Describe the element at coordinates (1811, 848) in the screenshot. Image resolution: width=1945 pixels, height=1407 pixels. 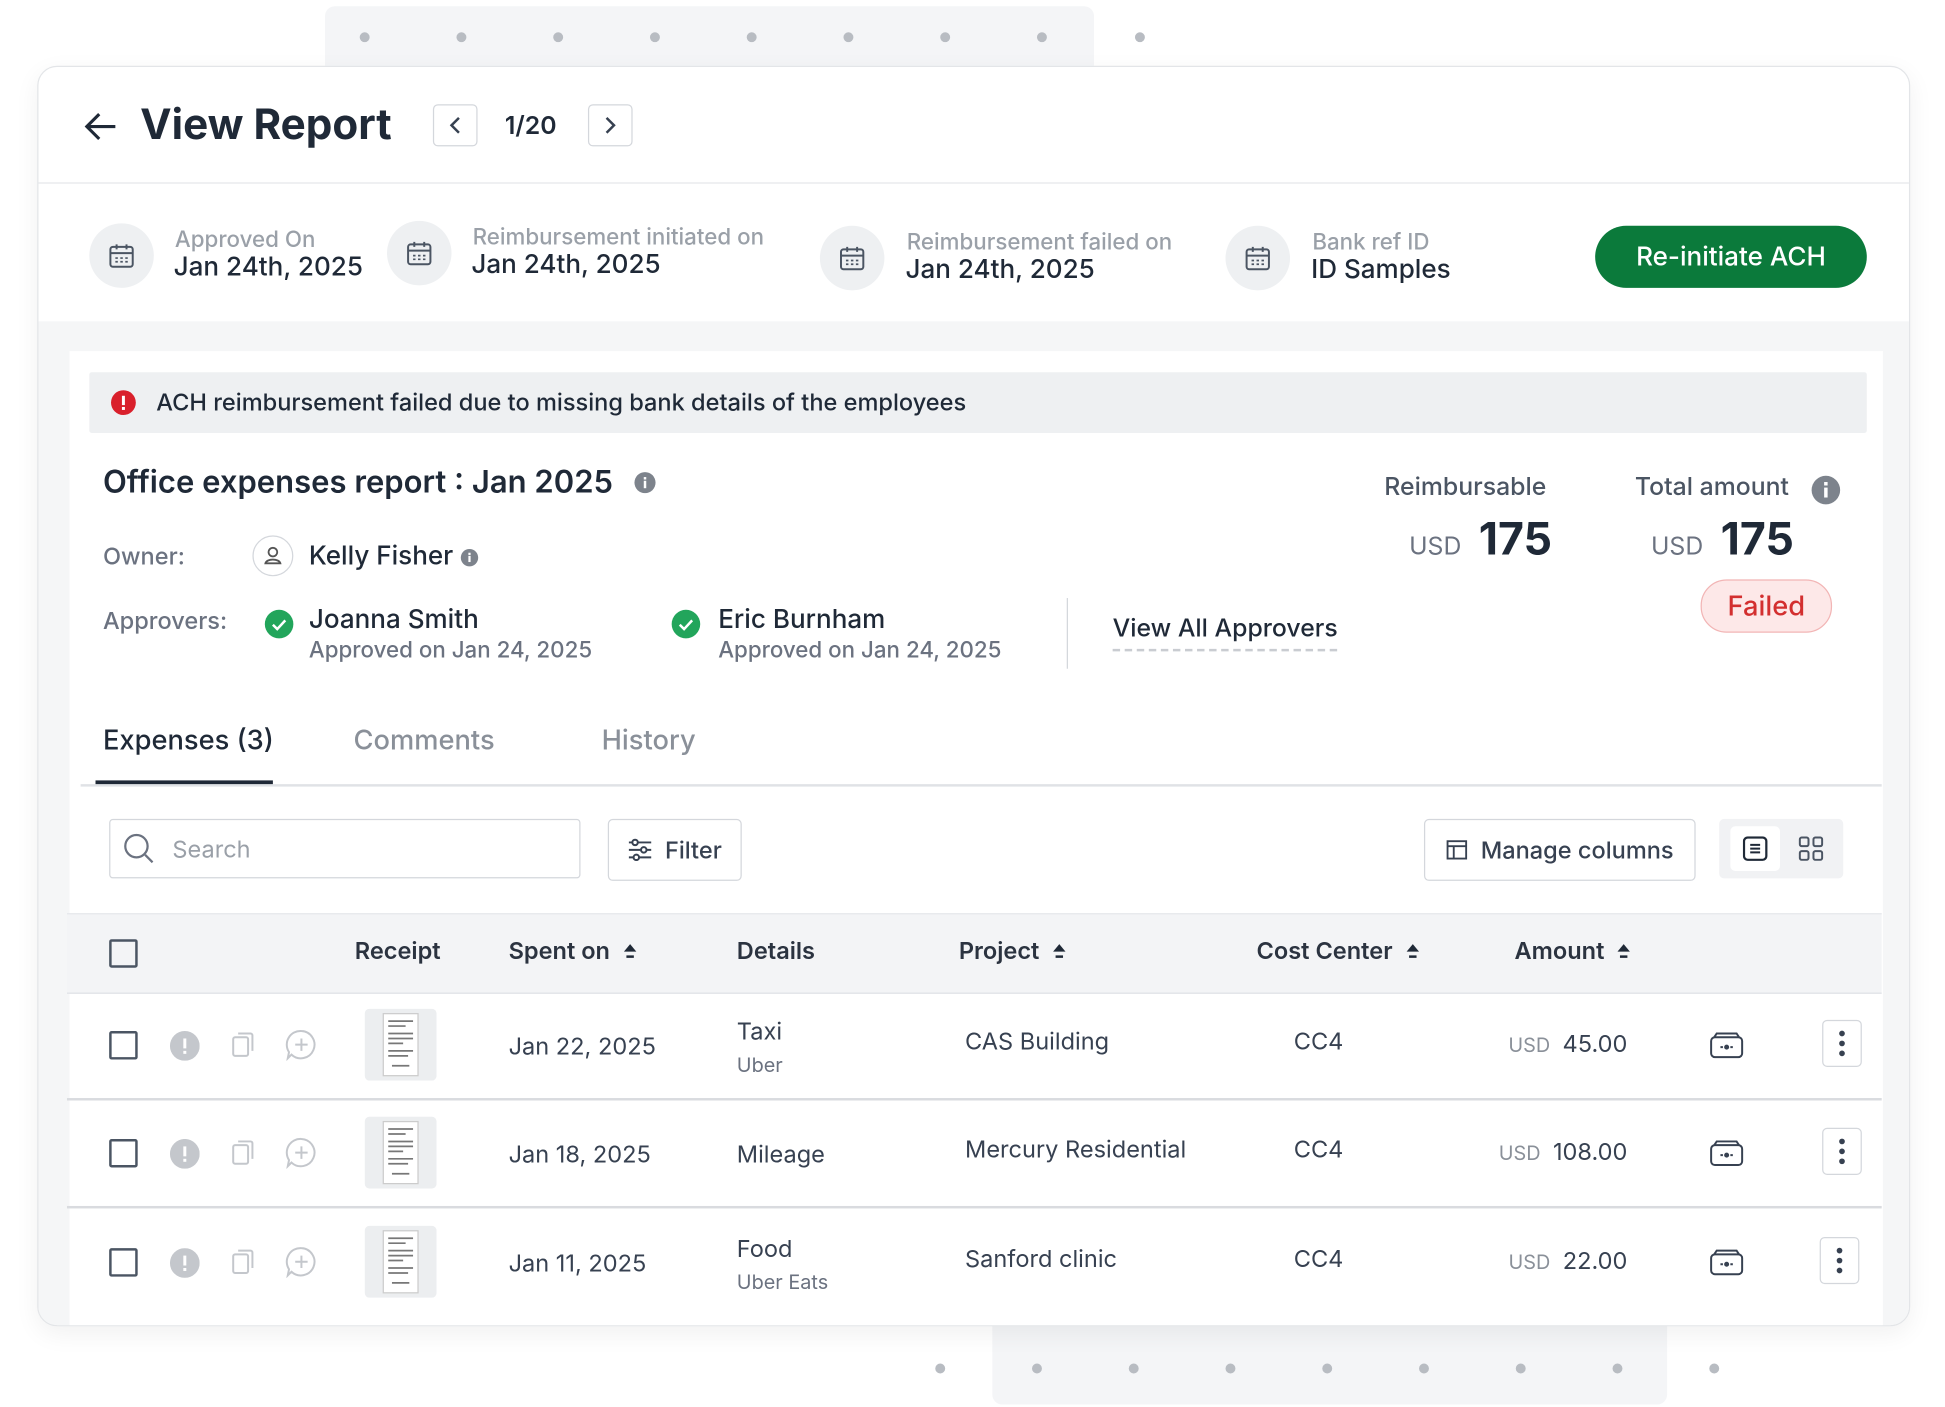
I see `grid-view-button` at that location.